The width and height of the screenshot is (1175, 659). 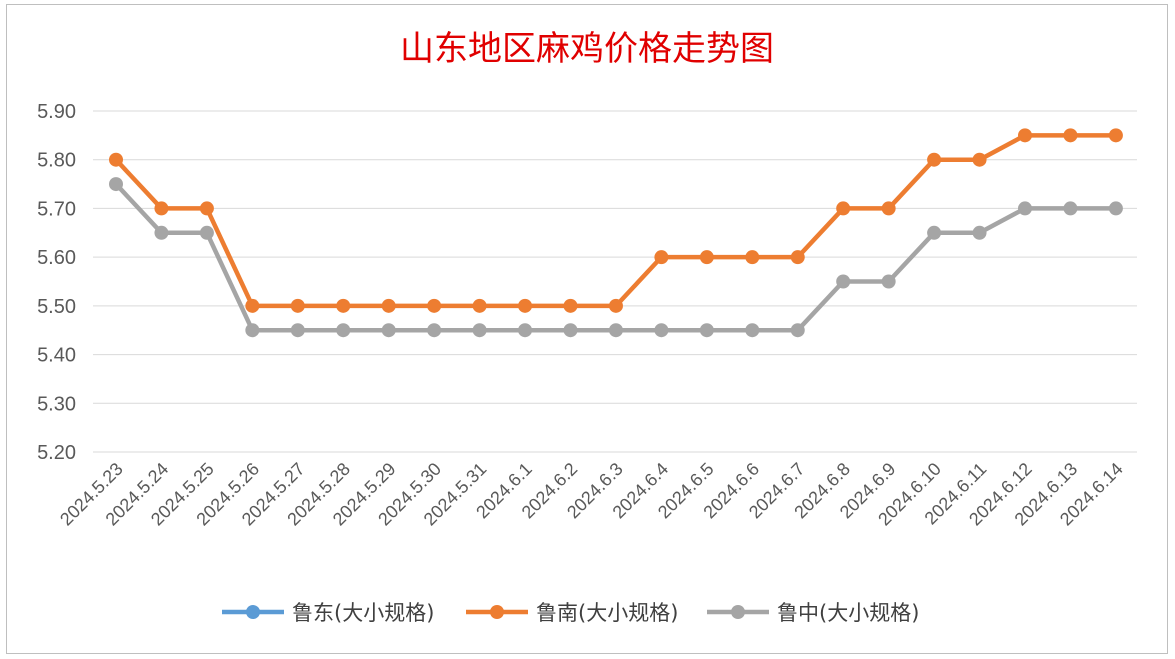 I want to click on y-axis-ticks: 5.20 5.30 5.40 5.50 5.60 5.70 5.80 5.90, so click(x=56, y=282).